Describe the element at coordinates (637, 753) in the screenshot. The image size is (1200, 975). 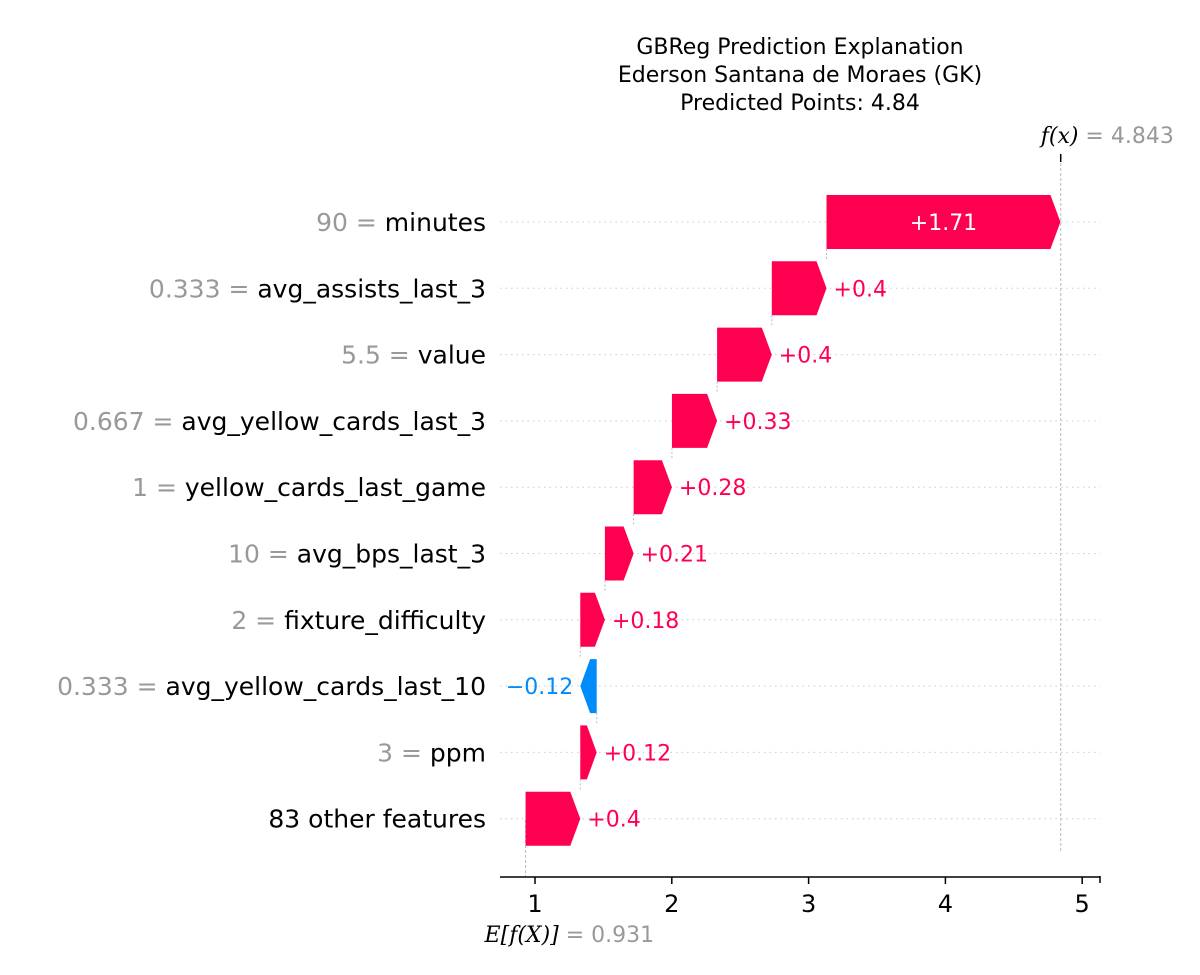
I see `contribution-label: +0.12` at that location.